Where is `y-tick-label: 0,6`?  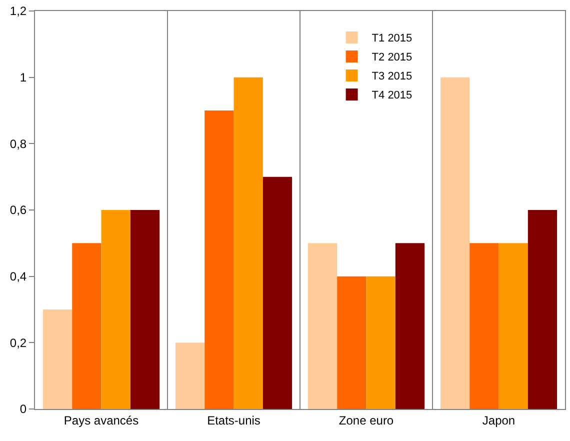
y-tick-label: 0,6 is located at coordinates (18, 210).